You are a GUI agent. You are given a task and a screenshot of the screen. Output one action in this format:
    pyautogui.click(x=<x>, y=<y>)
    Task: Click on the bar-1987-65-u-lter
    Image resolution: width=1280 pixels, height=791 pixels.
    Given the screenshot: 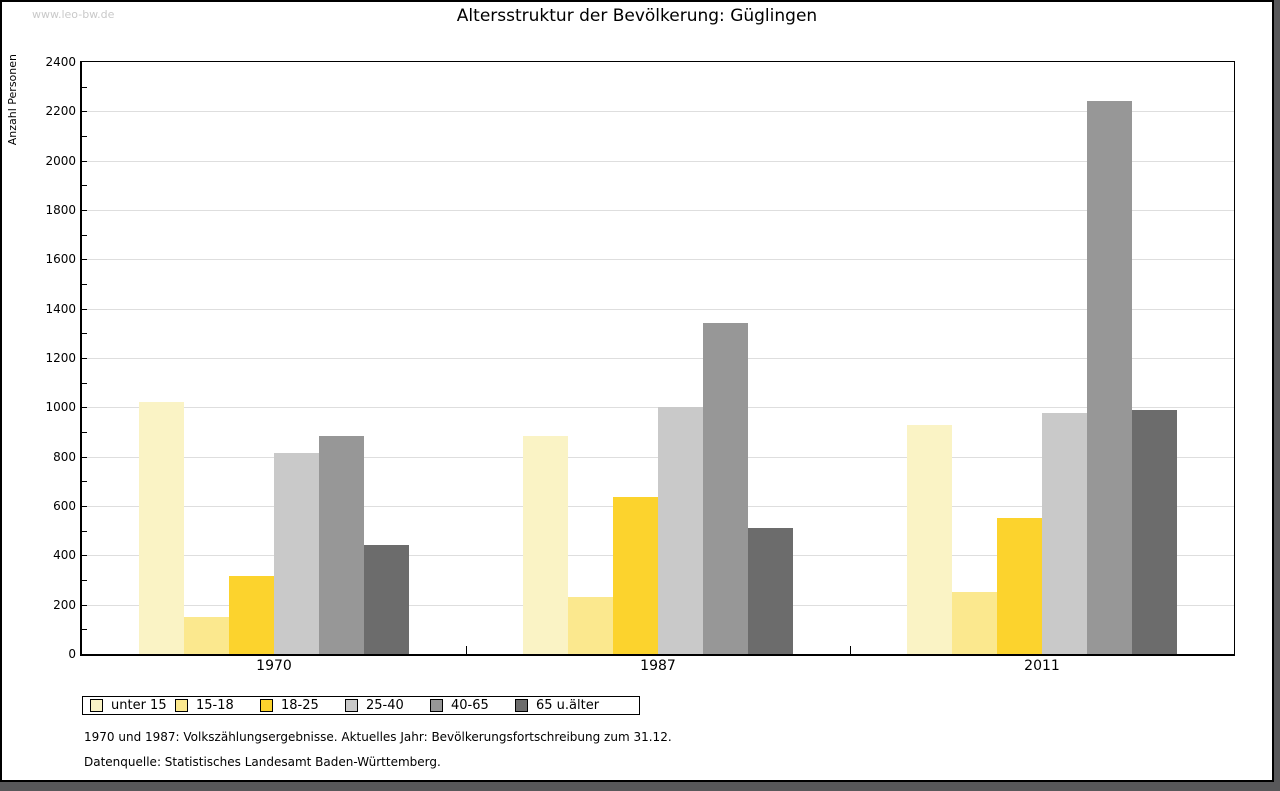 What is the action you would take?
    pyautogui.click(x=770, y=591)
    